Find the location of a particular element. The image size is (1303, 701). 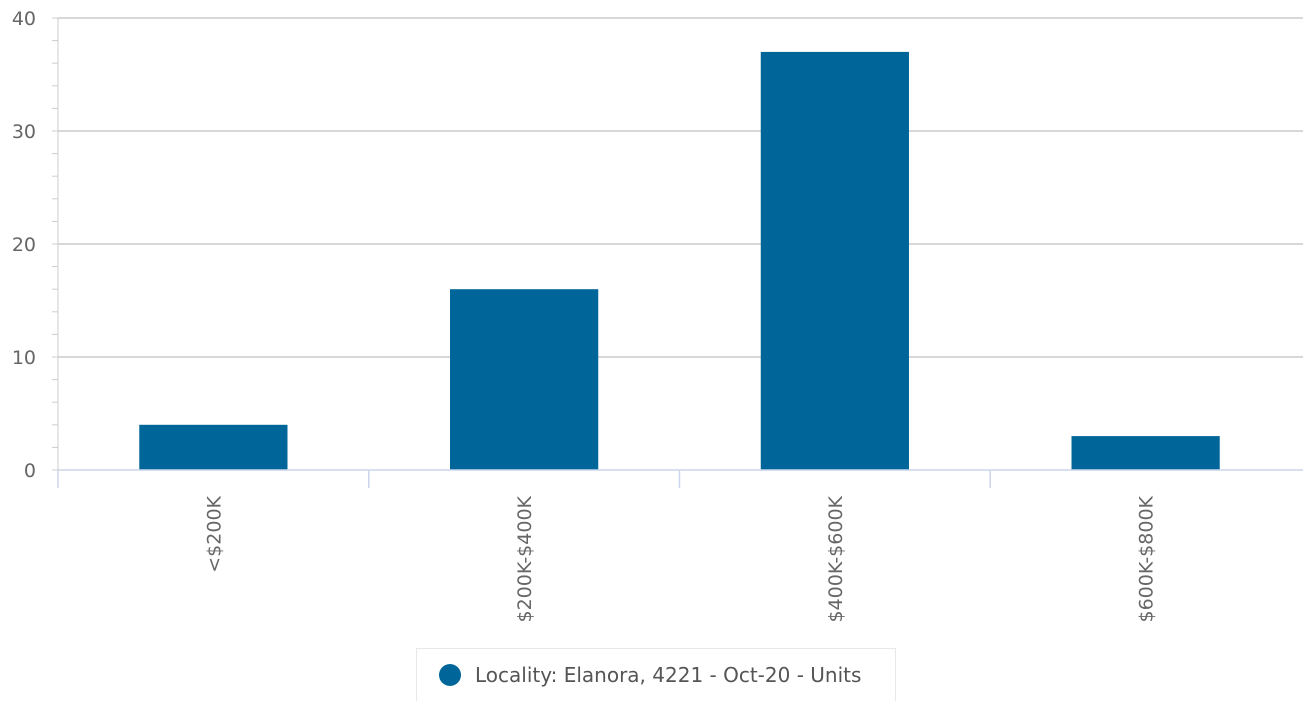

y-tick-label: 0 is located at coordinates (30, 471).